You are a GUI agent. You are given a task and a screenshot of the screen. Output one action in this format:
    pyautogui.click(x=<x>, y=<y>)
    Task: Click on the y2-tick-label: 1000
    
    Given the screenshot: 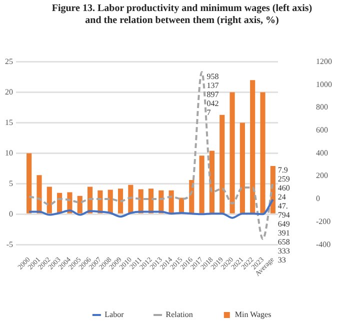 What is the action you would take?
    pyautogui.click(x=324, y=84)
    